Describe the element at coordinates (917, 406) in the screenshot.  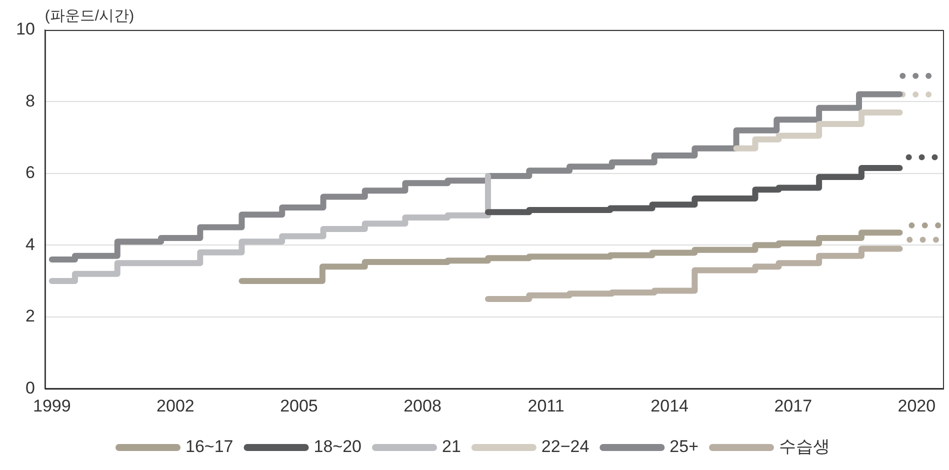
I see `x-tick-label: 2020` at that location.